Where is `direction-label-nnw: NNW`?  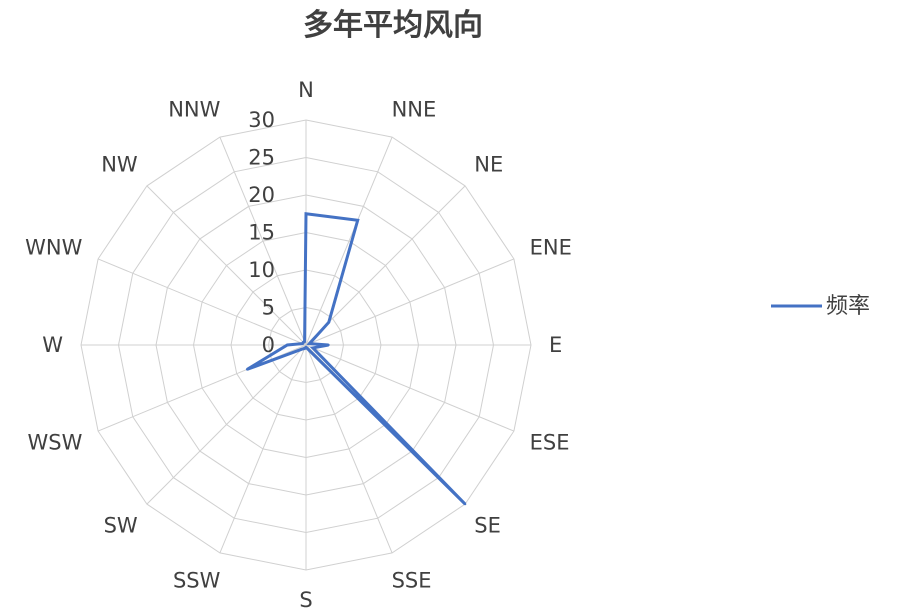 direction-label-nnw: NNW is located at coordinates (194, 109).